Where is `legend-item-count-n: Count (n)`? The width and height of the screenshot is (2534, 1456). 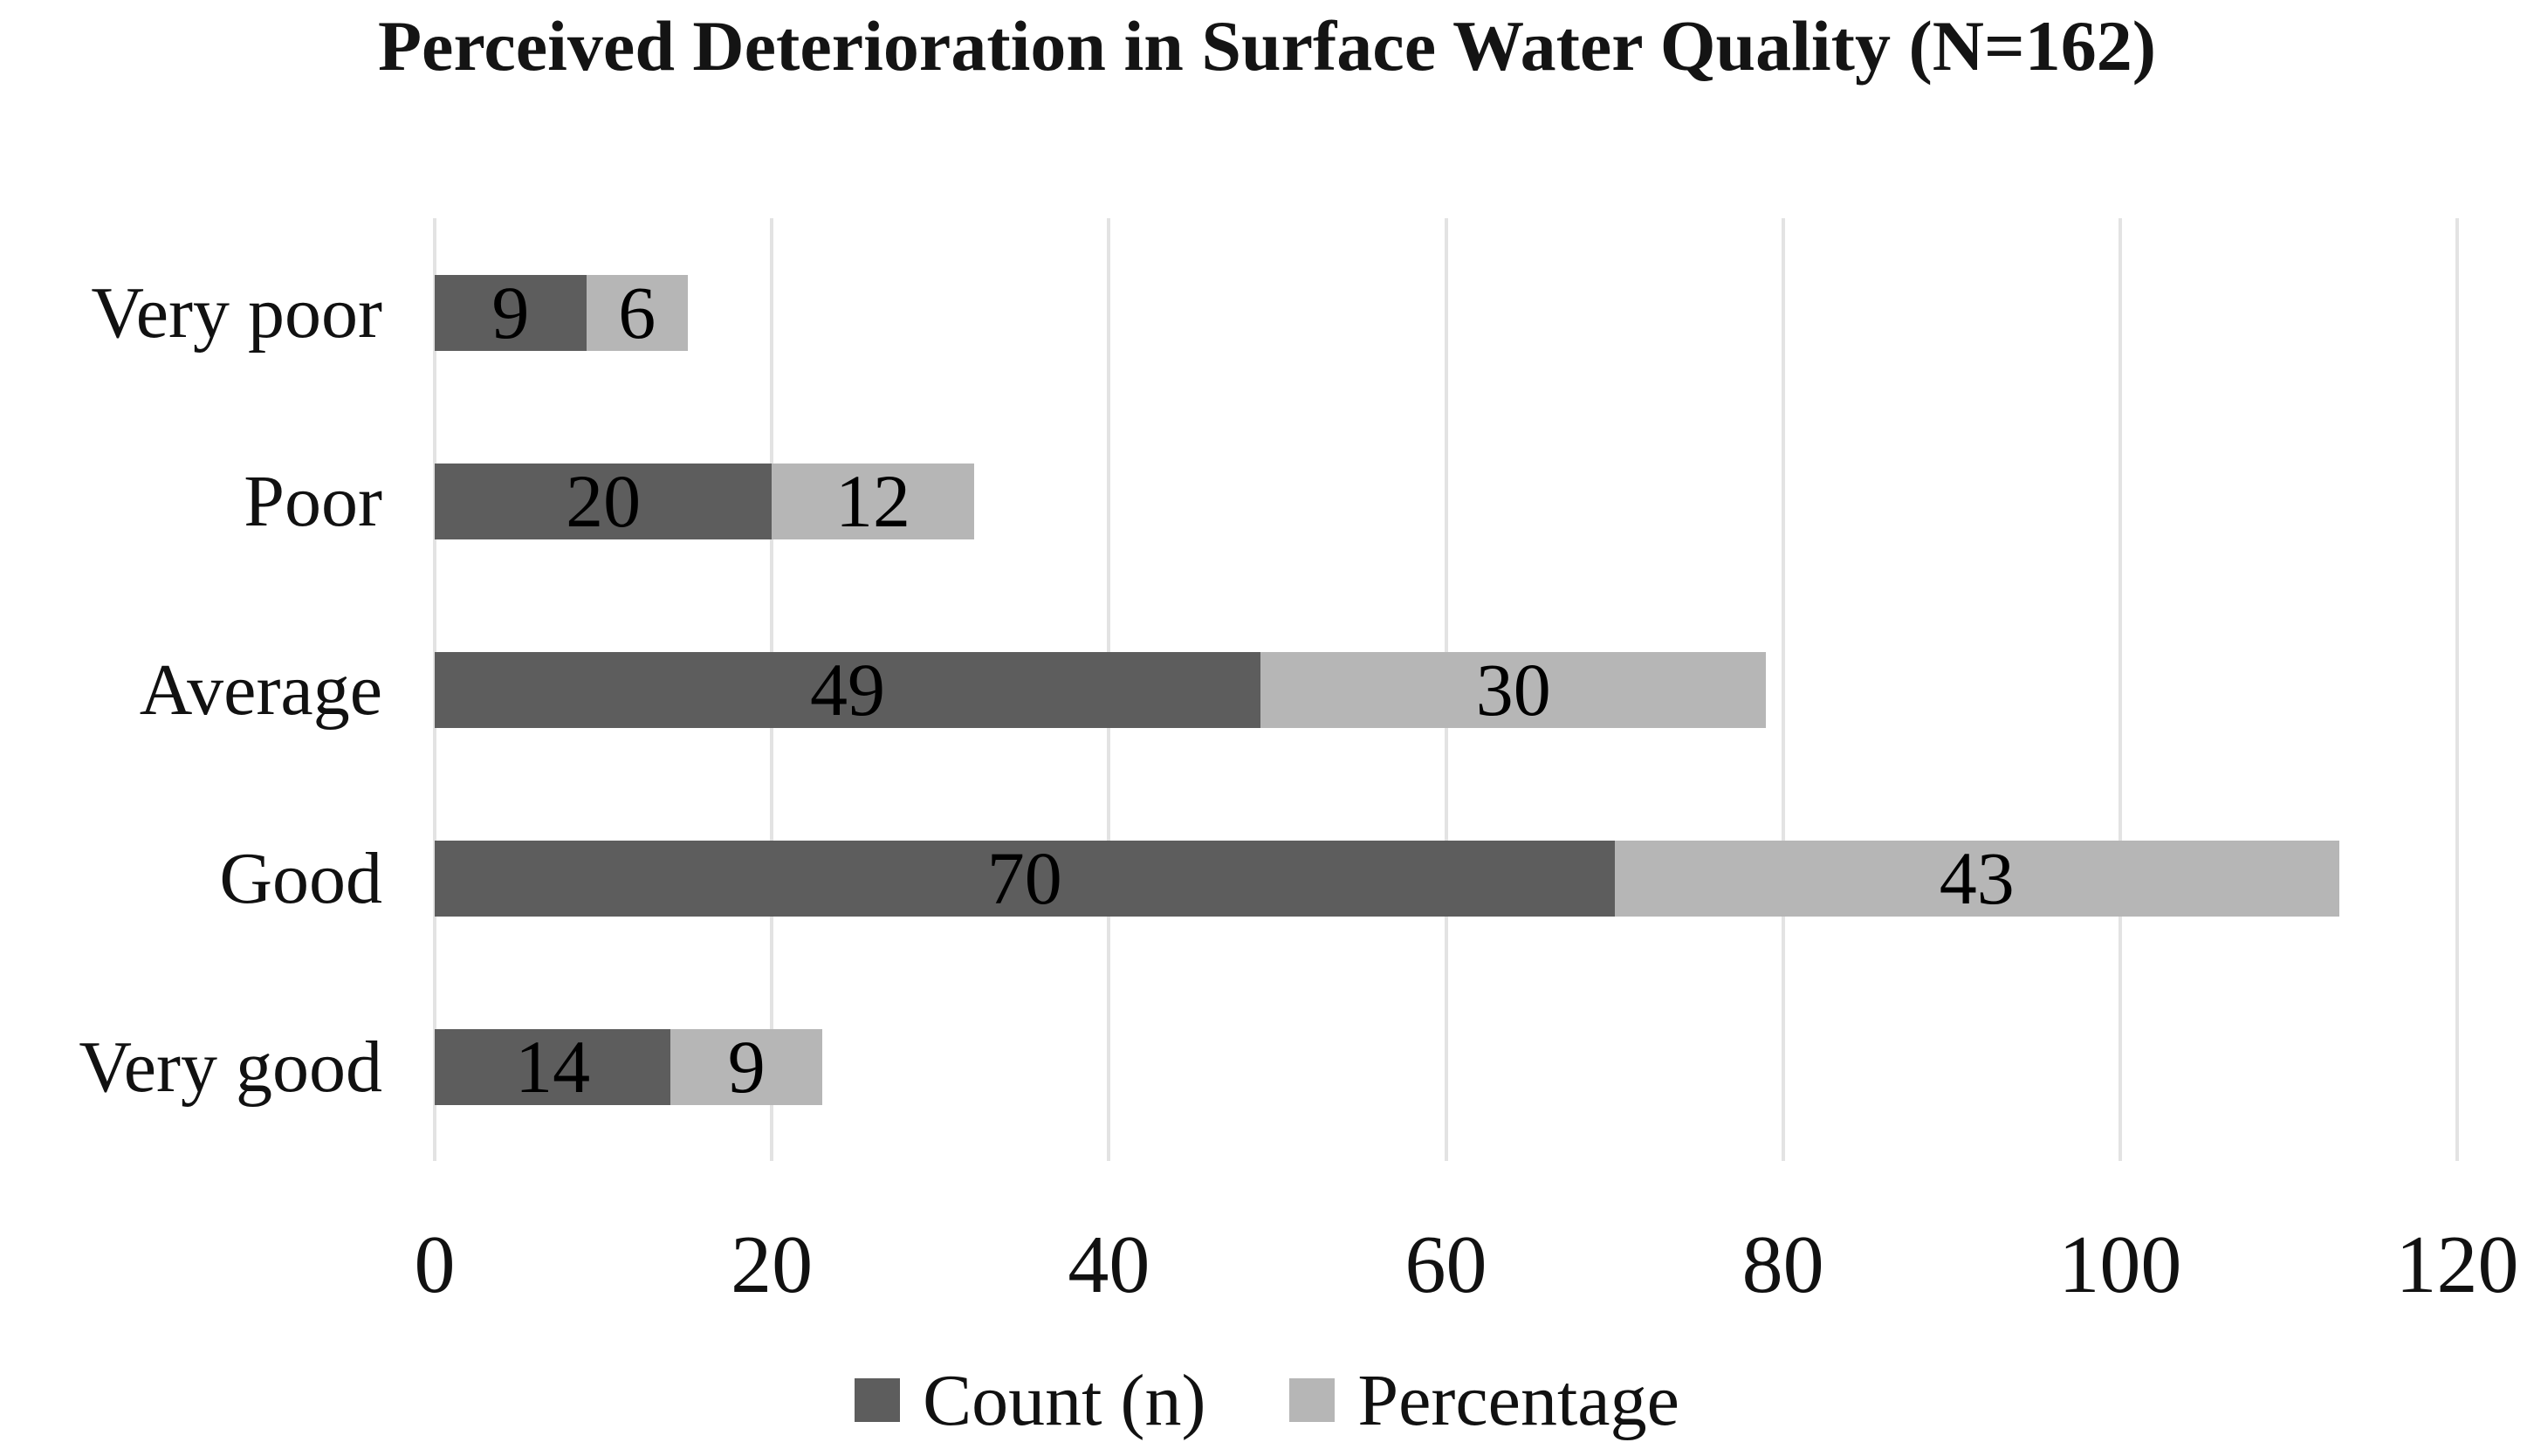 legend-item-count-n: Count (n) is located at coordinates (1030, 1400).